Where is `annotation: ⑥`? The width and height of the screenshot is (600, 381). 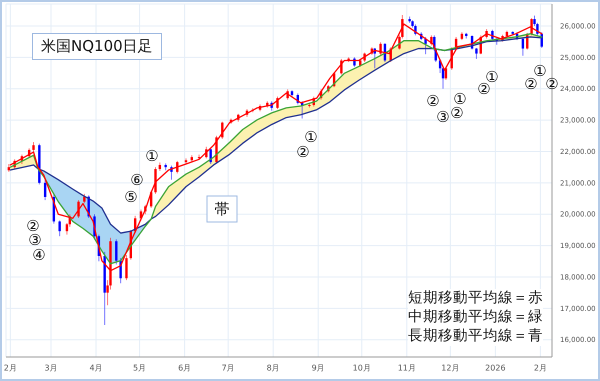
annotation: ⑥ is located at coordinates (137, 180).